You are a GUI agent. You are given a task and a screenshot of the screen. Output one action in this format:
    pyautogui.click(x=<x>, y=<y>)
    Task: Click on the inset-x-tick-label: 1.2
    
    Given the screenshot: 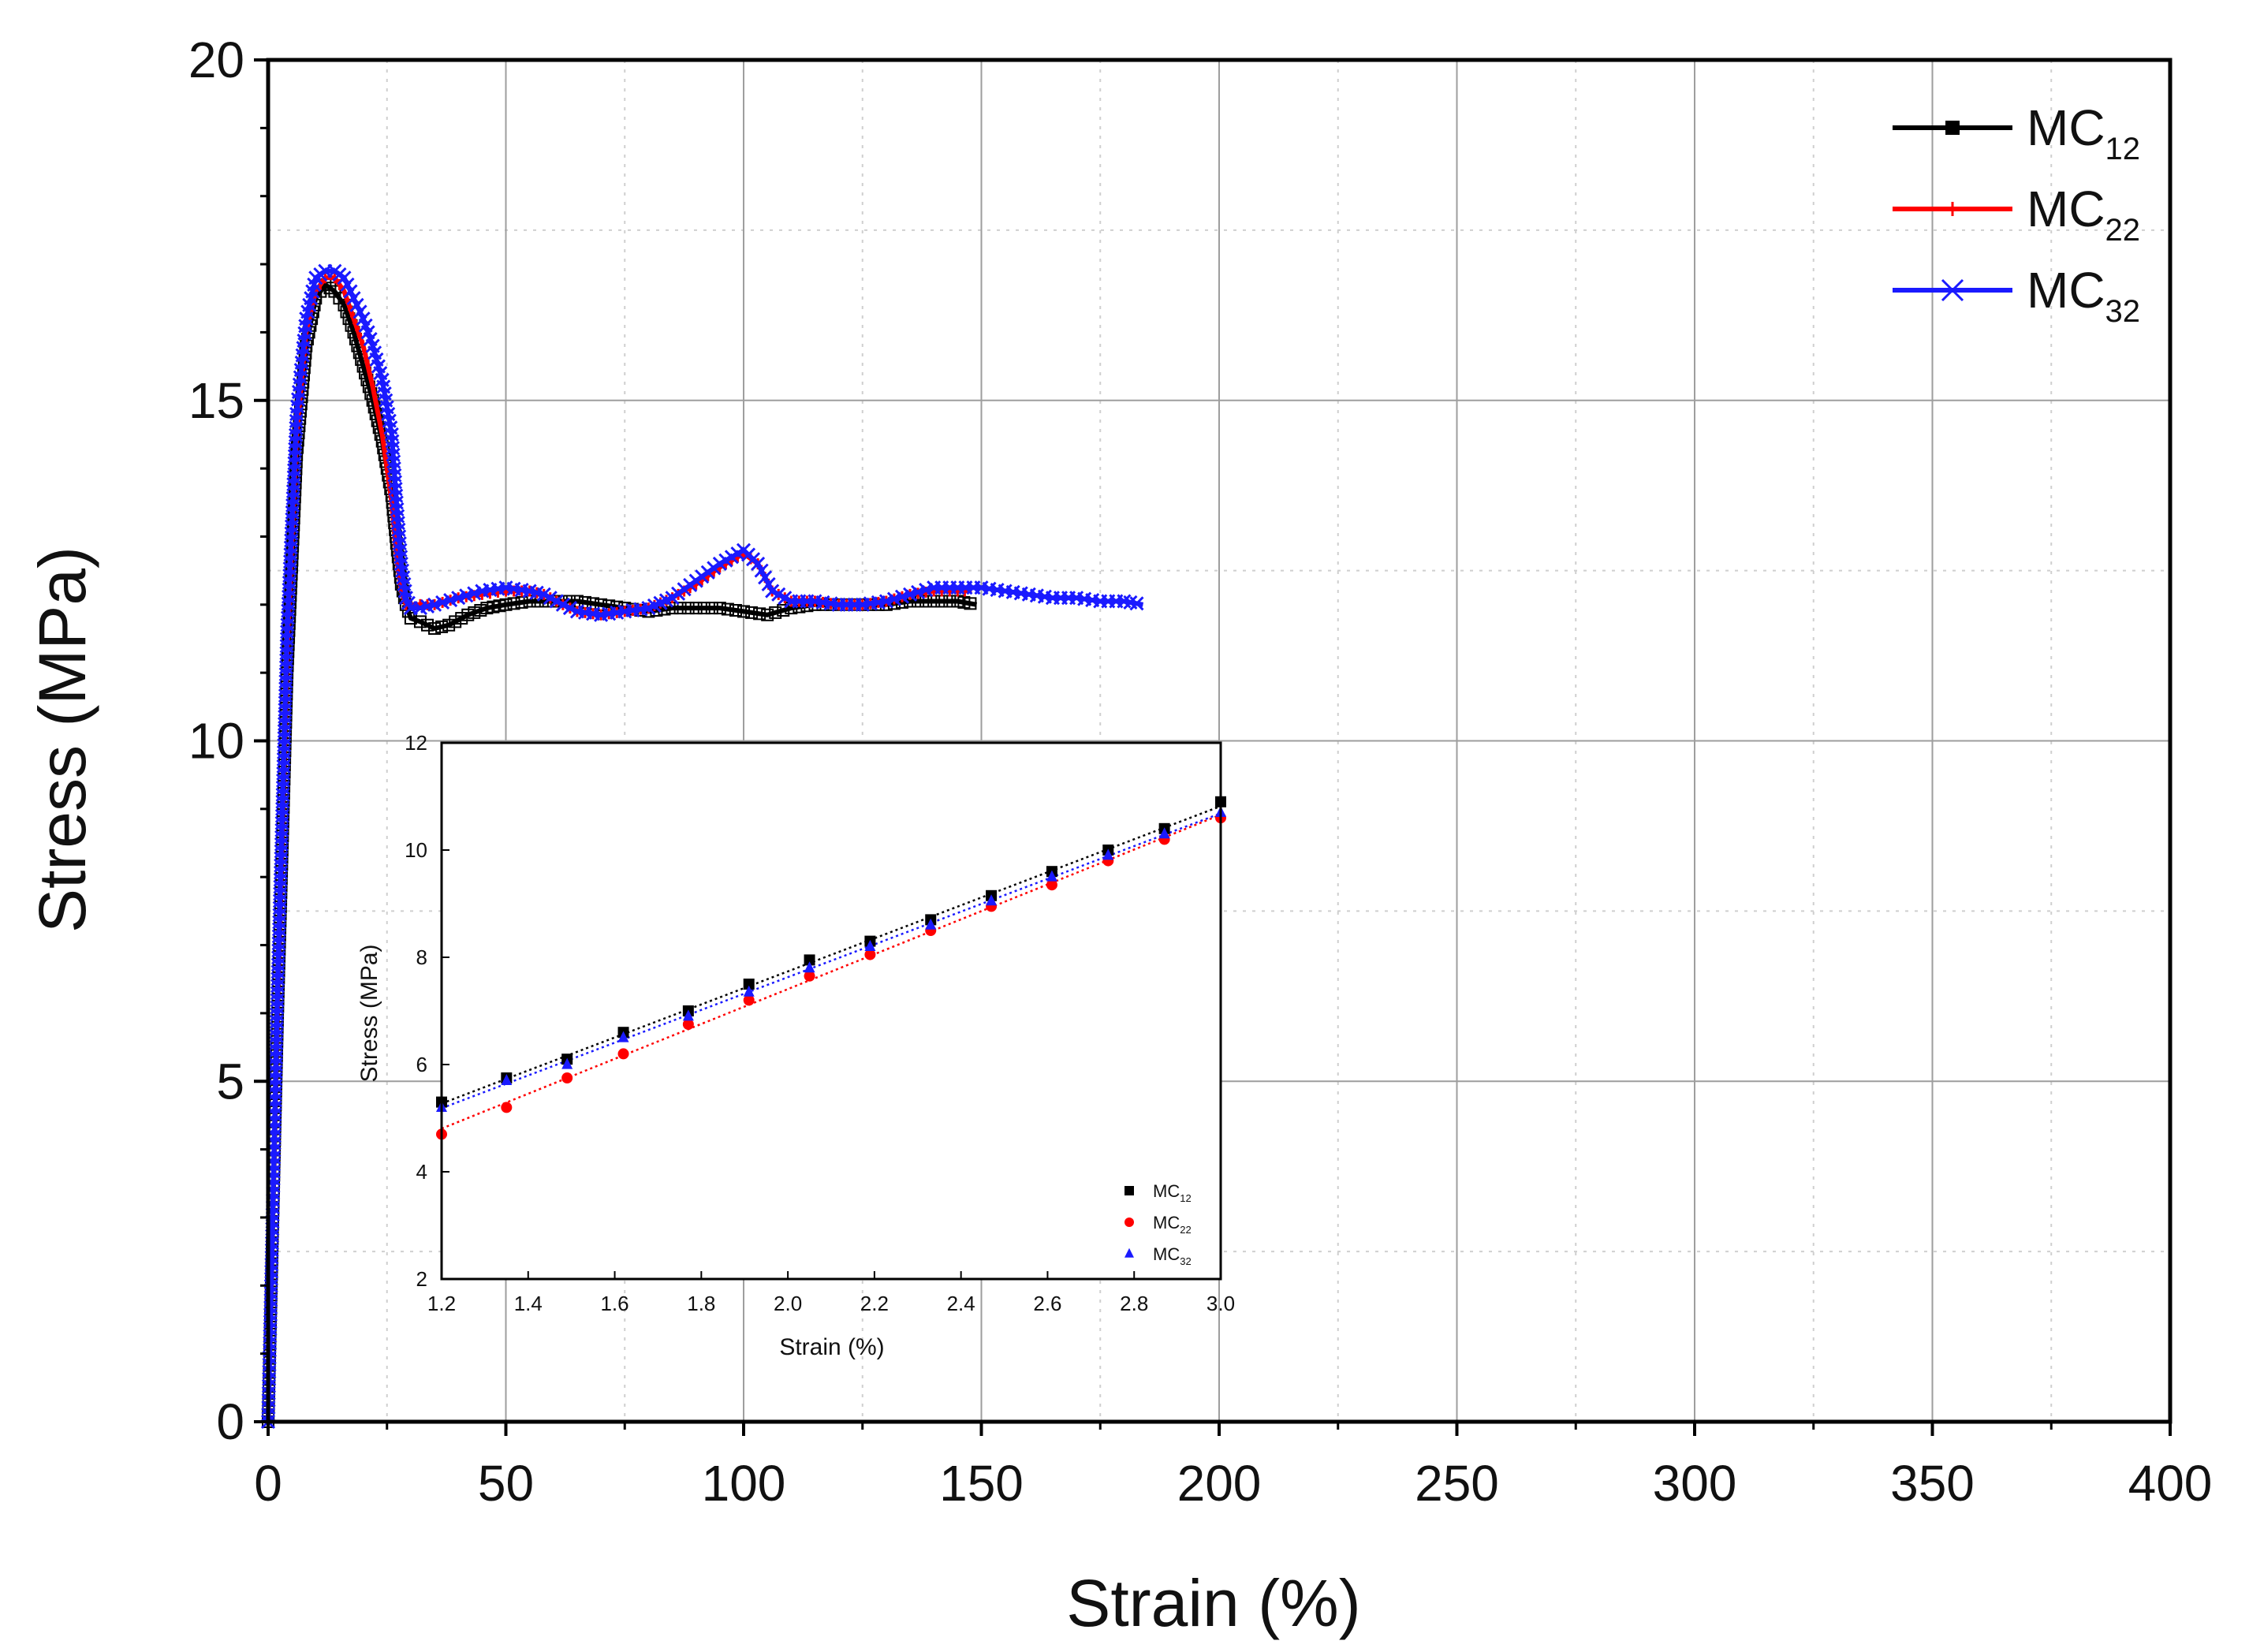 What is the action you would take?
    pyautogui.click(x=441, y=1303)
    